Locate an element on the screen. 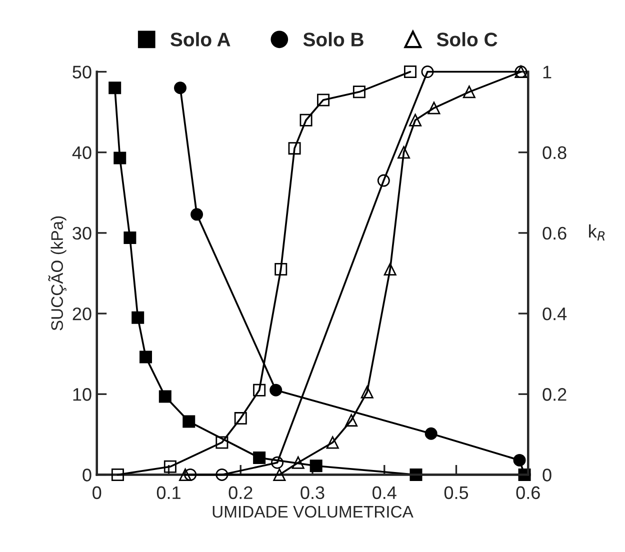 This screenshot has height=552, width=625. legend-label: Solo C is located at coordinates (467, 39).